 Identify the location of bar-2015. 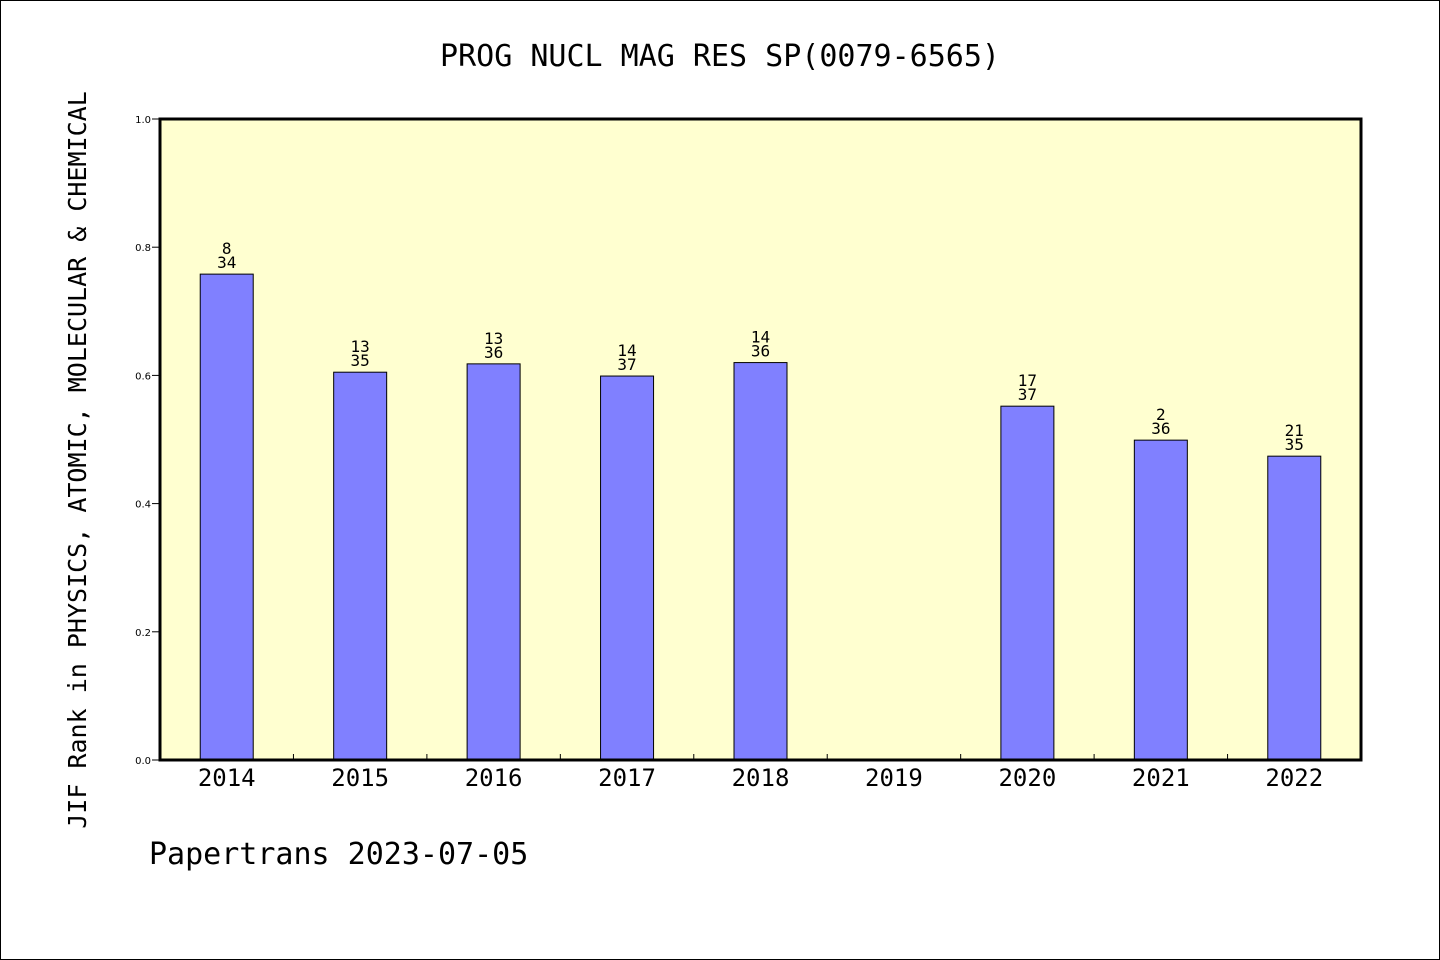
(360, 566).